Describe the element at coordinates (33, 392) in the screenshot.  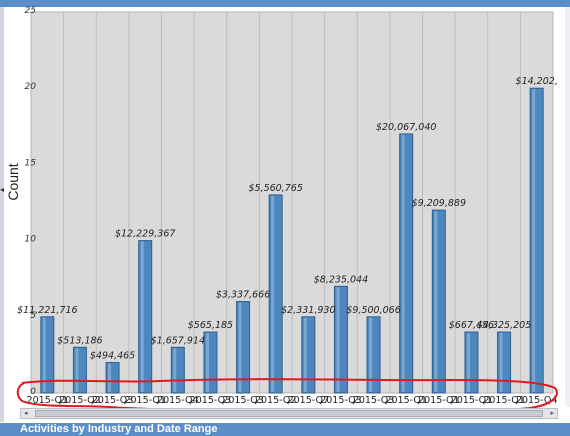
I see `y-tick-label: 0` at that location.